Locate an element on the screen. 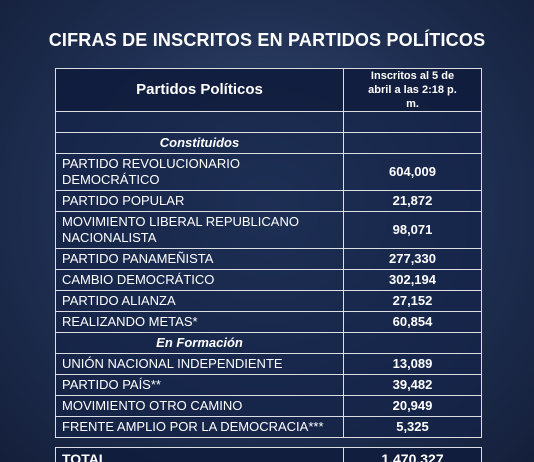  party-name: PARTIDO ALIANZA is located at coordinates (200, 301).